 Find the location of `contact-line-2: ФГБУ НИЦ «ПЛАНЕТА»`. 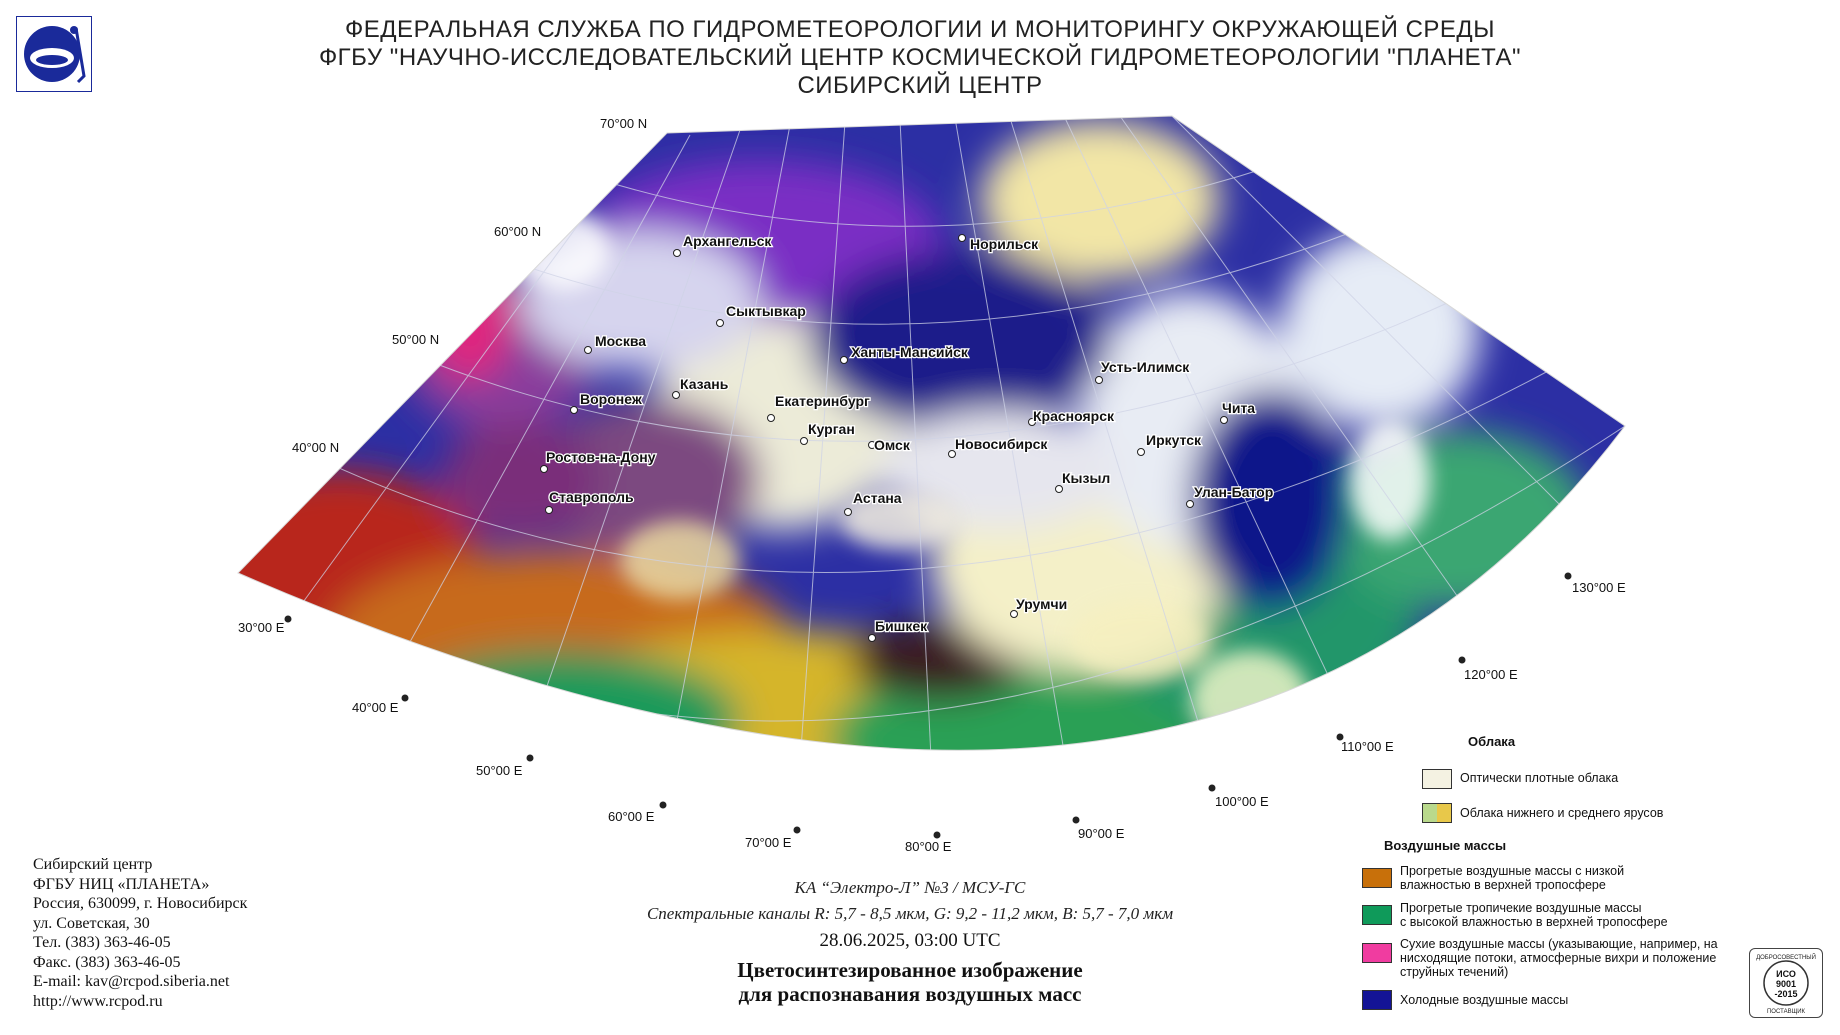

contact-line-2: ФГБУ НИЦ «ПЛАНЕТА» is located at coordinates (121, 884).